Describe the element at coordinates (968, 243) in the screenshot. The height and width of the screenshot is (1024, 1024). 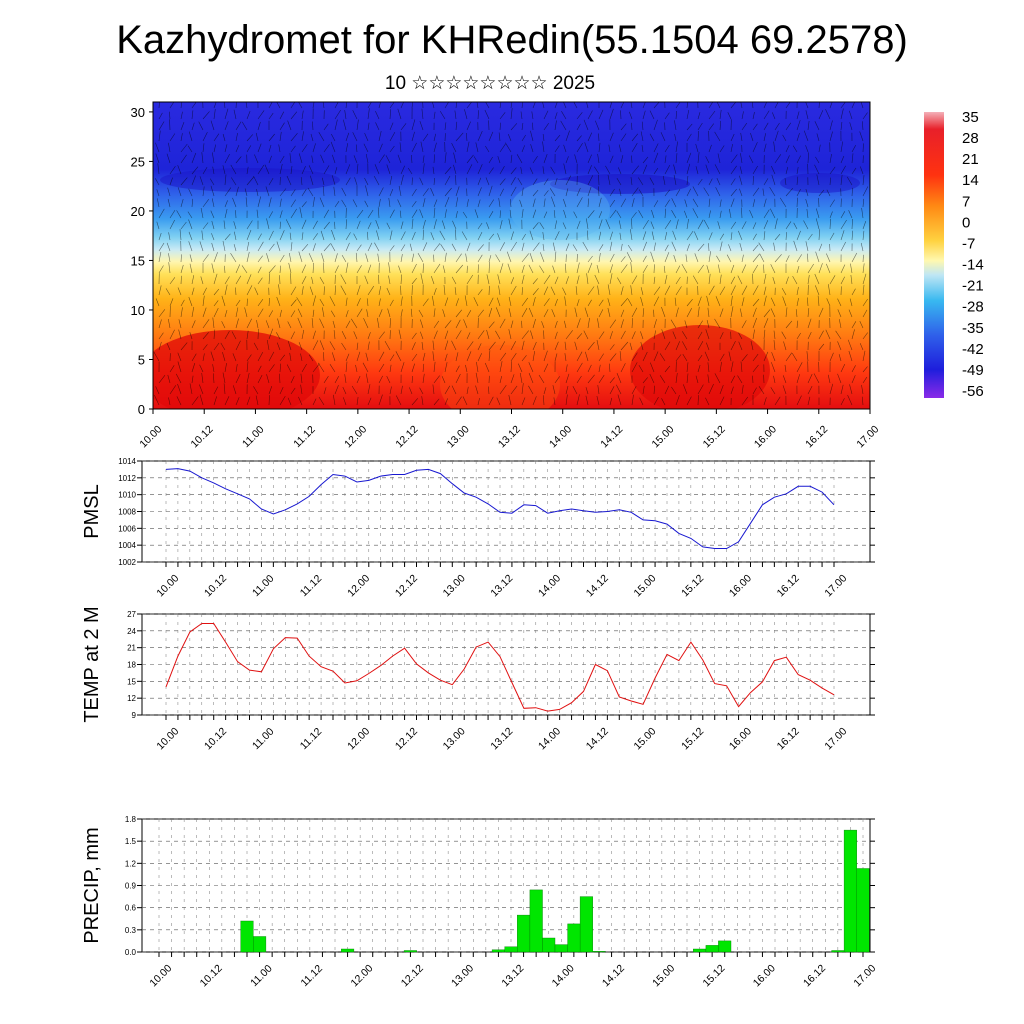
I see `colorbar-label: -7` at that location.